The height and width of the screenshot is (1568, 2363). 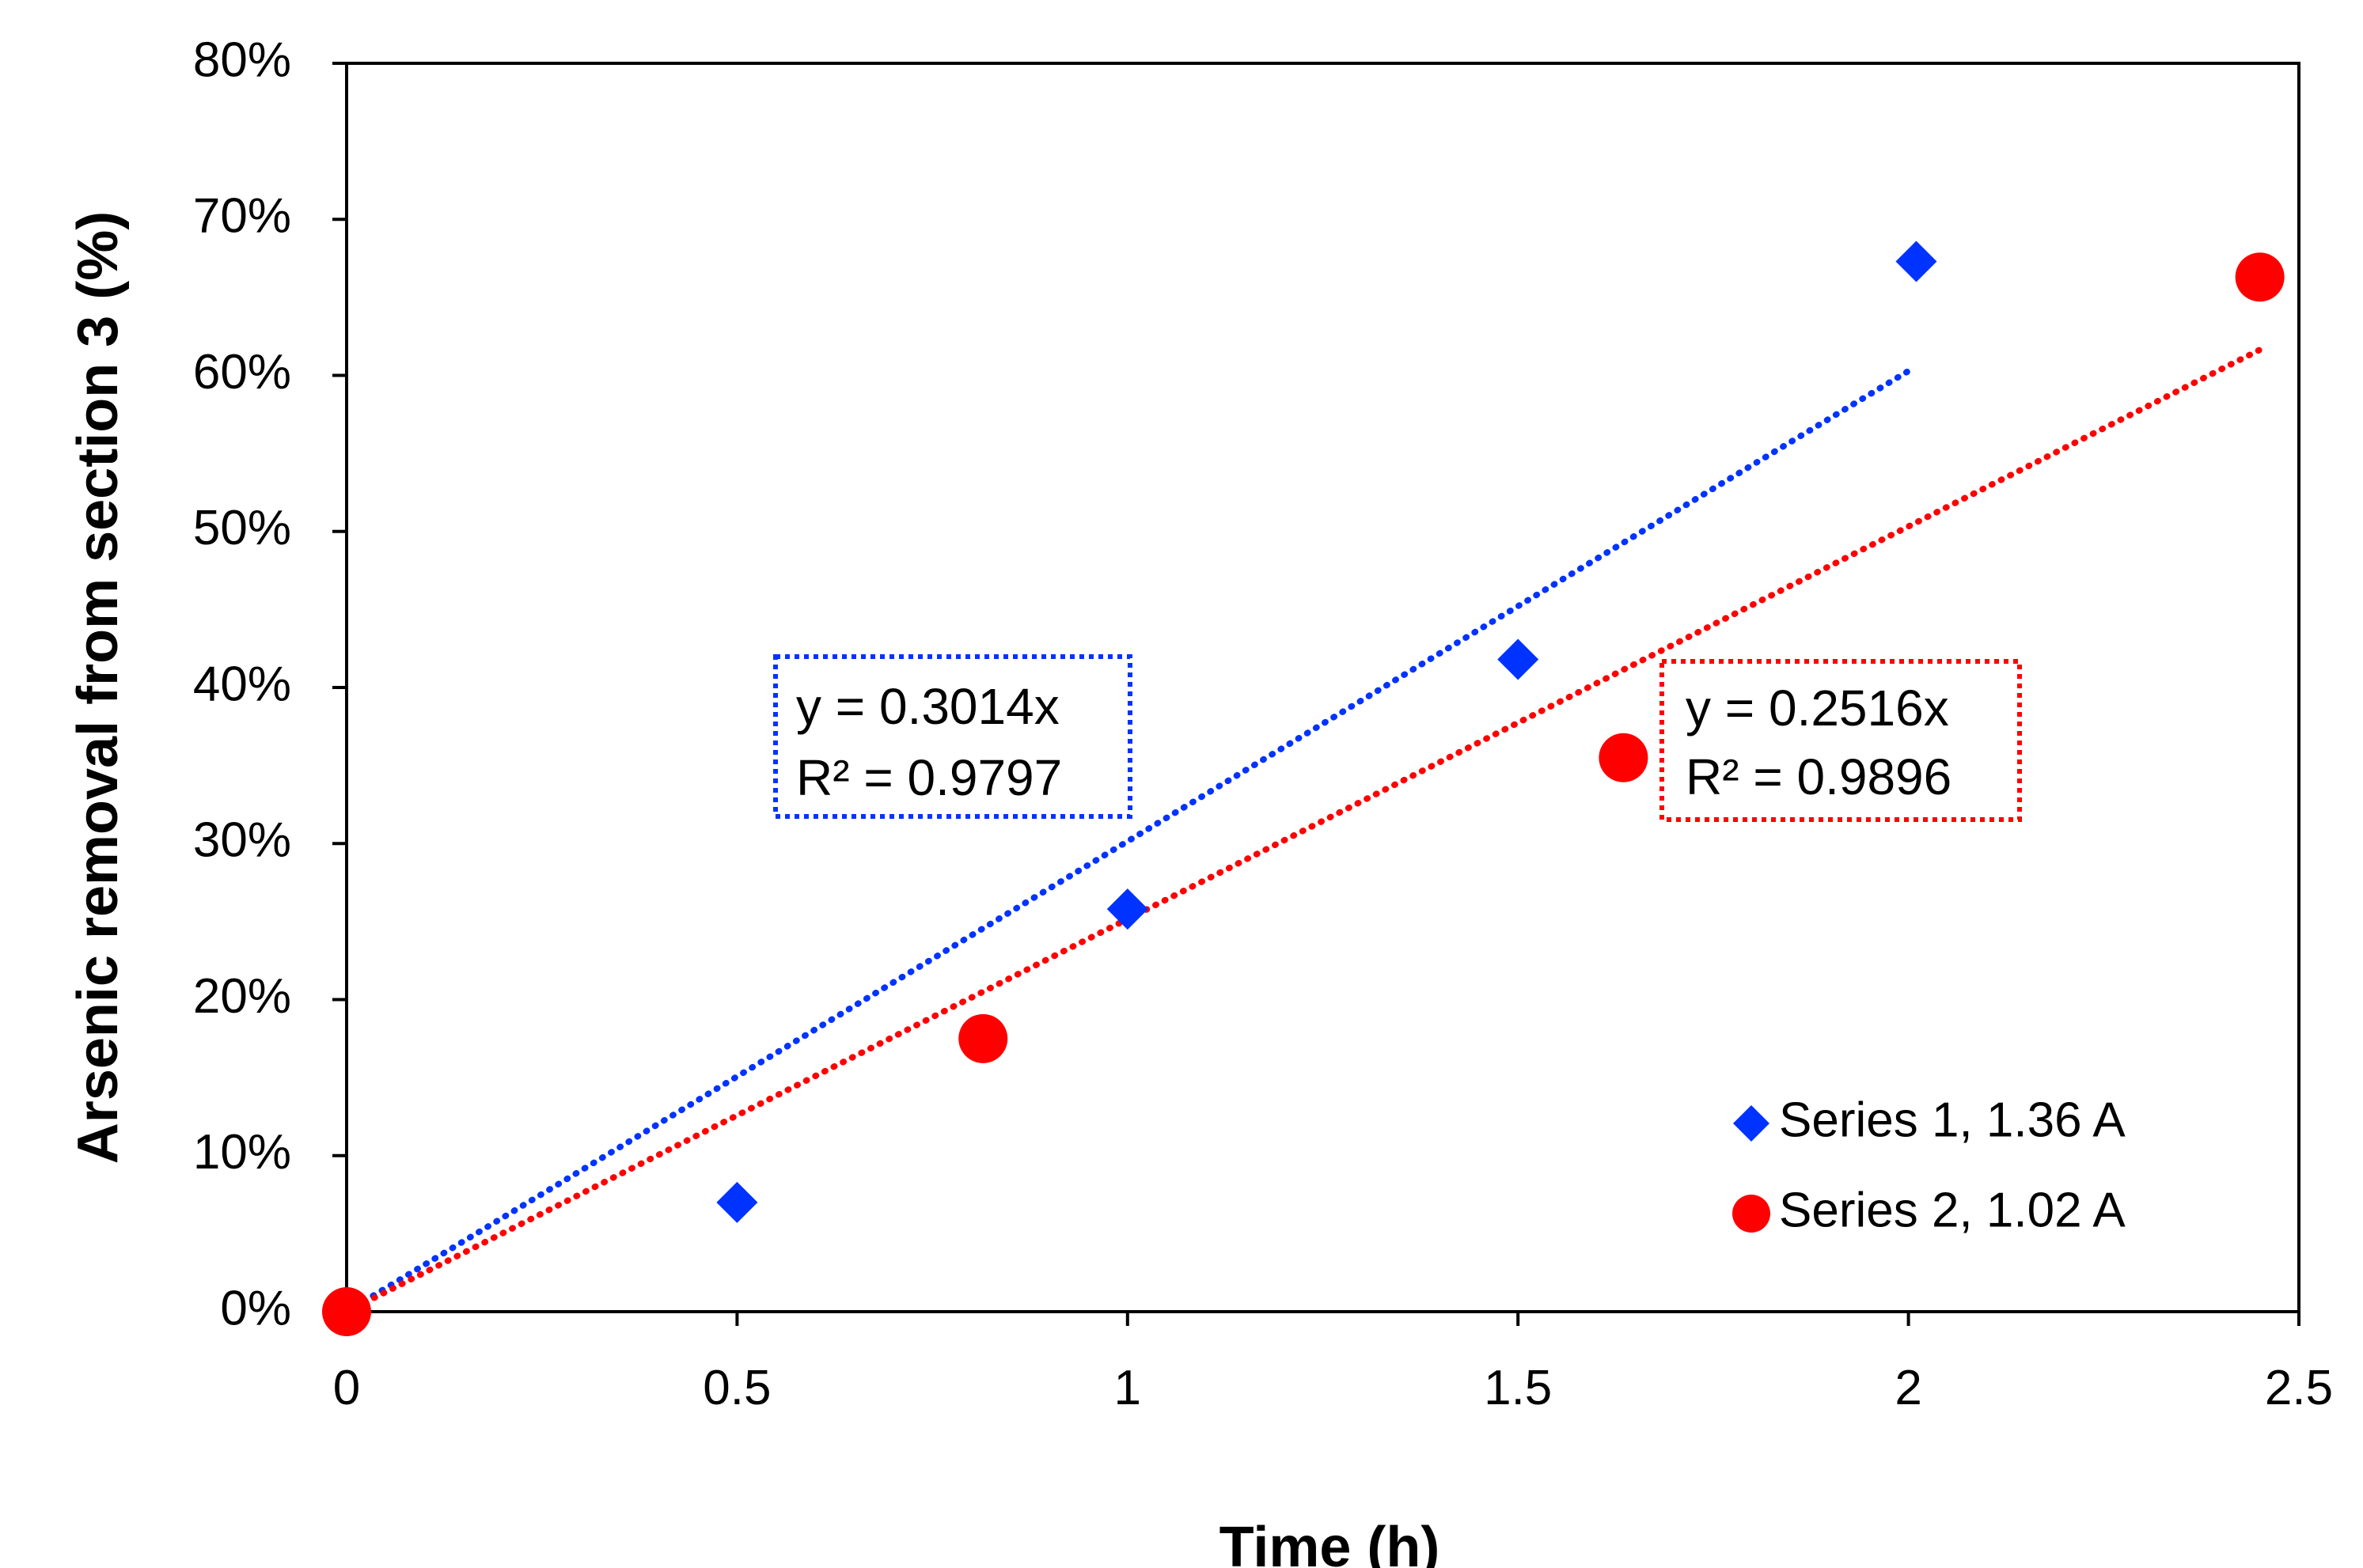 What do you see at coordinates (1333, 1363) in the screenshot?
I see `x-axis-ticks: 0 0.5 1 1.5 2 2.5` at bounding box center [1333, 1363].